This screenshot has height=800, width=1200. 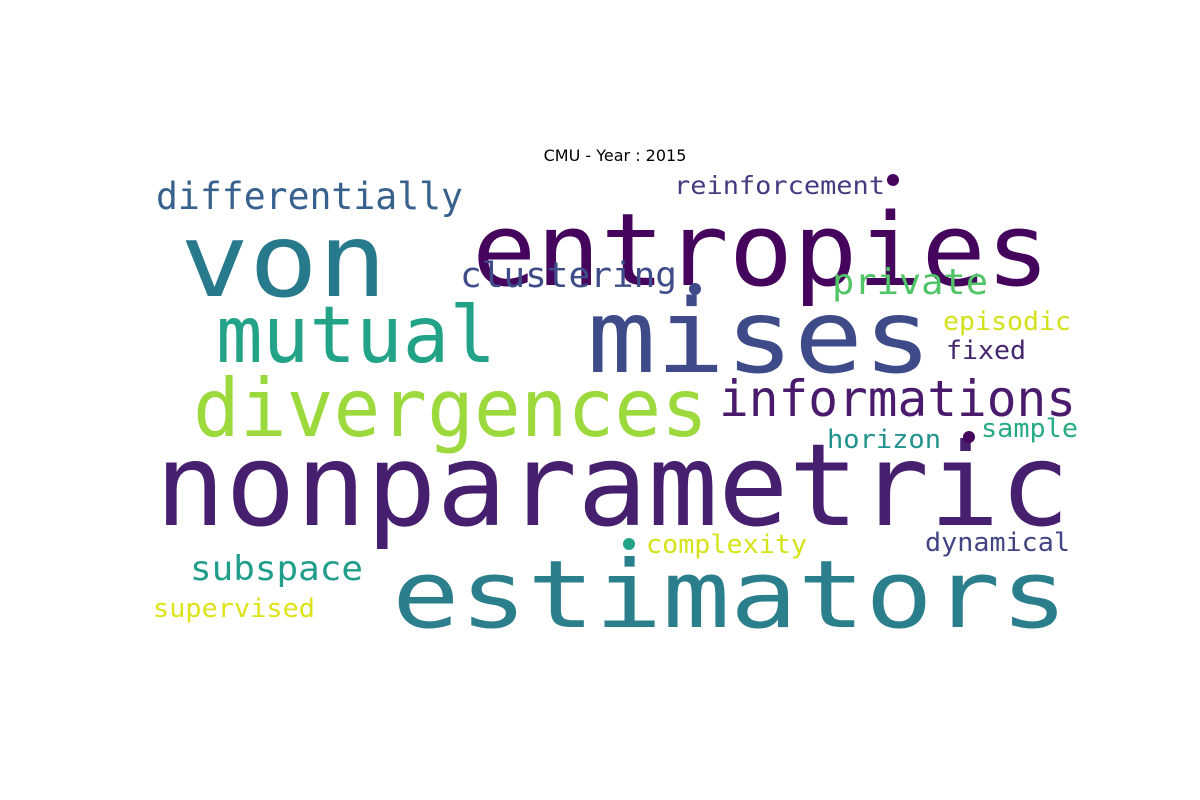 I want to click on word-episodic: episodic, so click(x=1007, y=322).